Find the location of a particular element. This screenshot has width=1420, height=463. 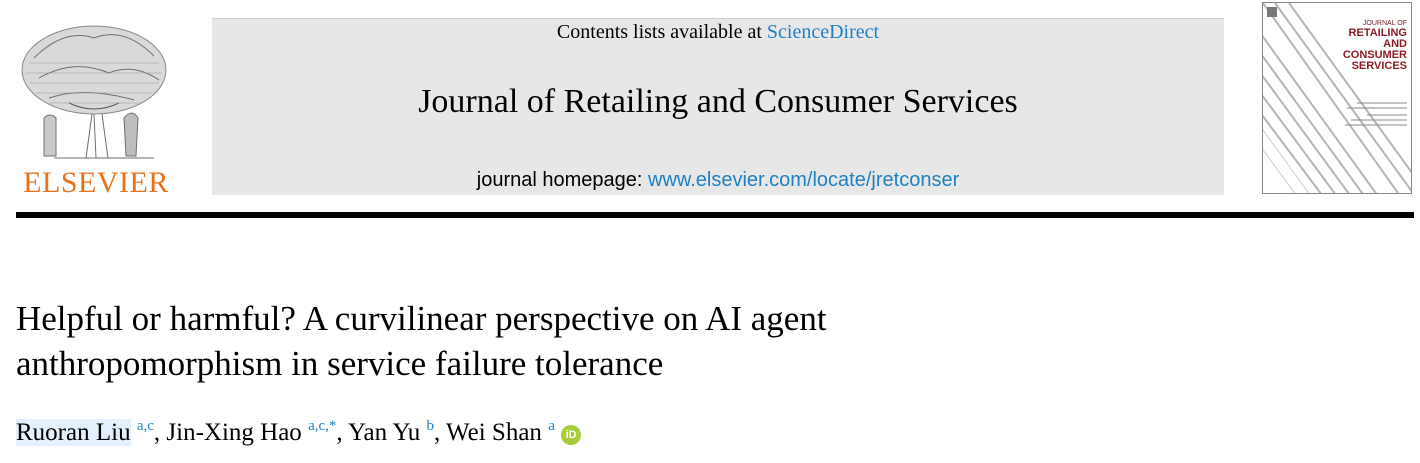

author-affiliation: b is located at coordinates (430, 426).